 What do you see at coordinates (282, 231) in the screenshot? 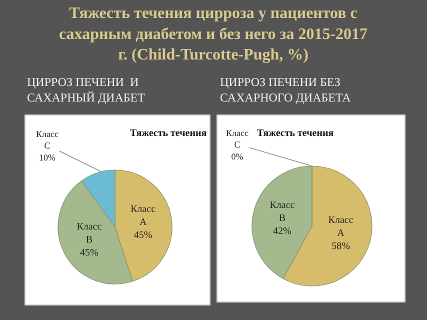
I see `data-label: 42%` at bounding box center [282, 231].